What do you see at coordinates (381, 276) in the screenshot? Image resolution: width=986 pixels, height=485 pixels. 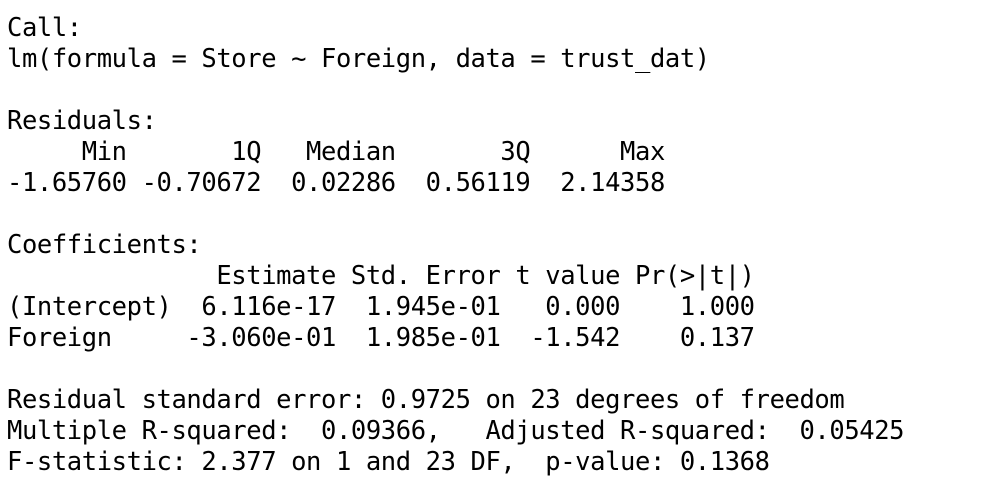 I see `coefficients-column-header: Estimate Std. Error t value Pr(>|t|)` at bounding box center [381, 276].